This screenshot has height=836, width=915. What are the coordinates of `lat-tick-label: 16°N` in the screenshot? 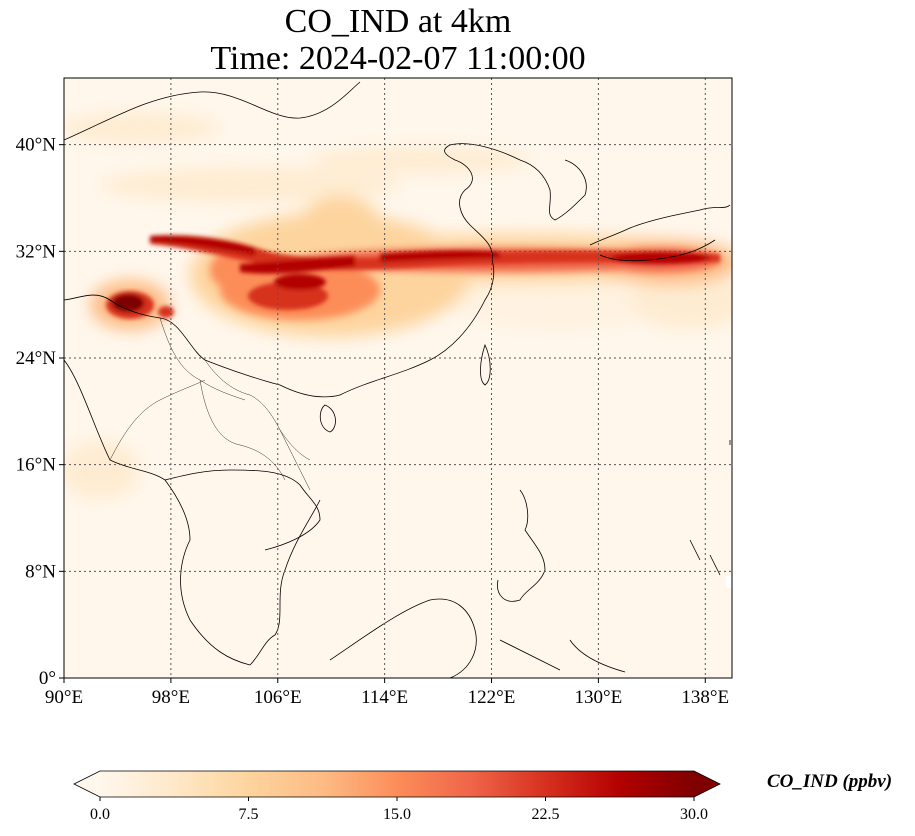 It's located at (36, 465).